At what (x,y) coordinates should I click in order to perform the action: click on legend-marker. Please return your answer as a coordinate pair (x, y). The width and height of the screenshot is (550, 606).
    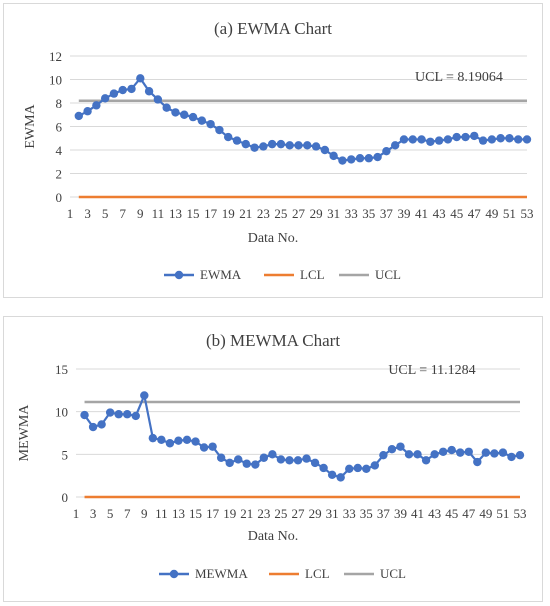
    Looking at the image, I should click on (179, 275).